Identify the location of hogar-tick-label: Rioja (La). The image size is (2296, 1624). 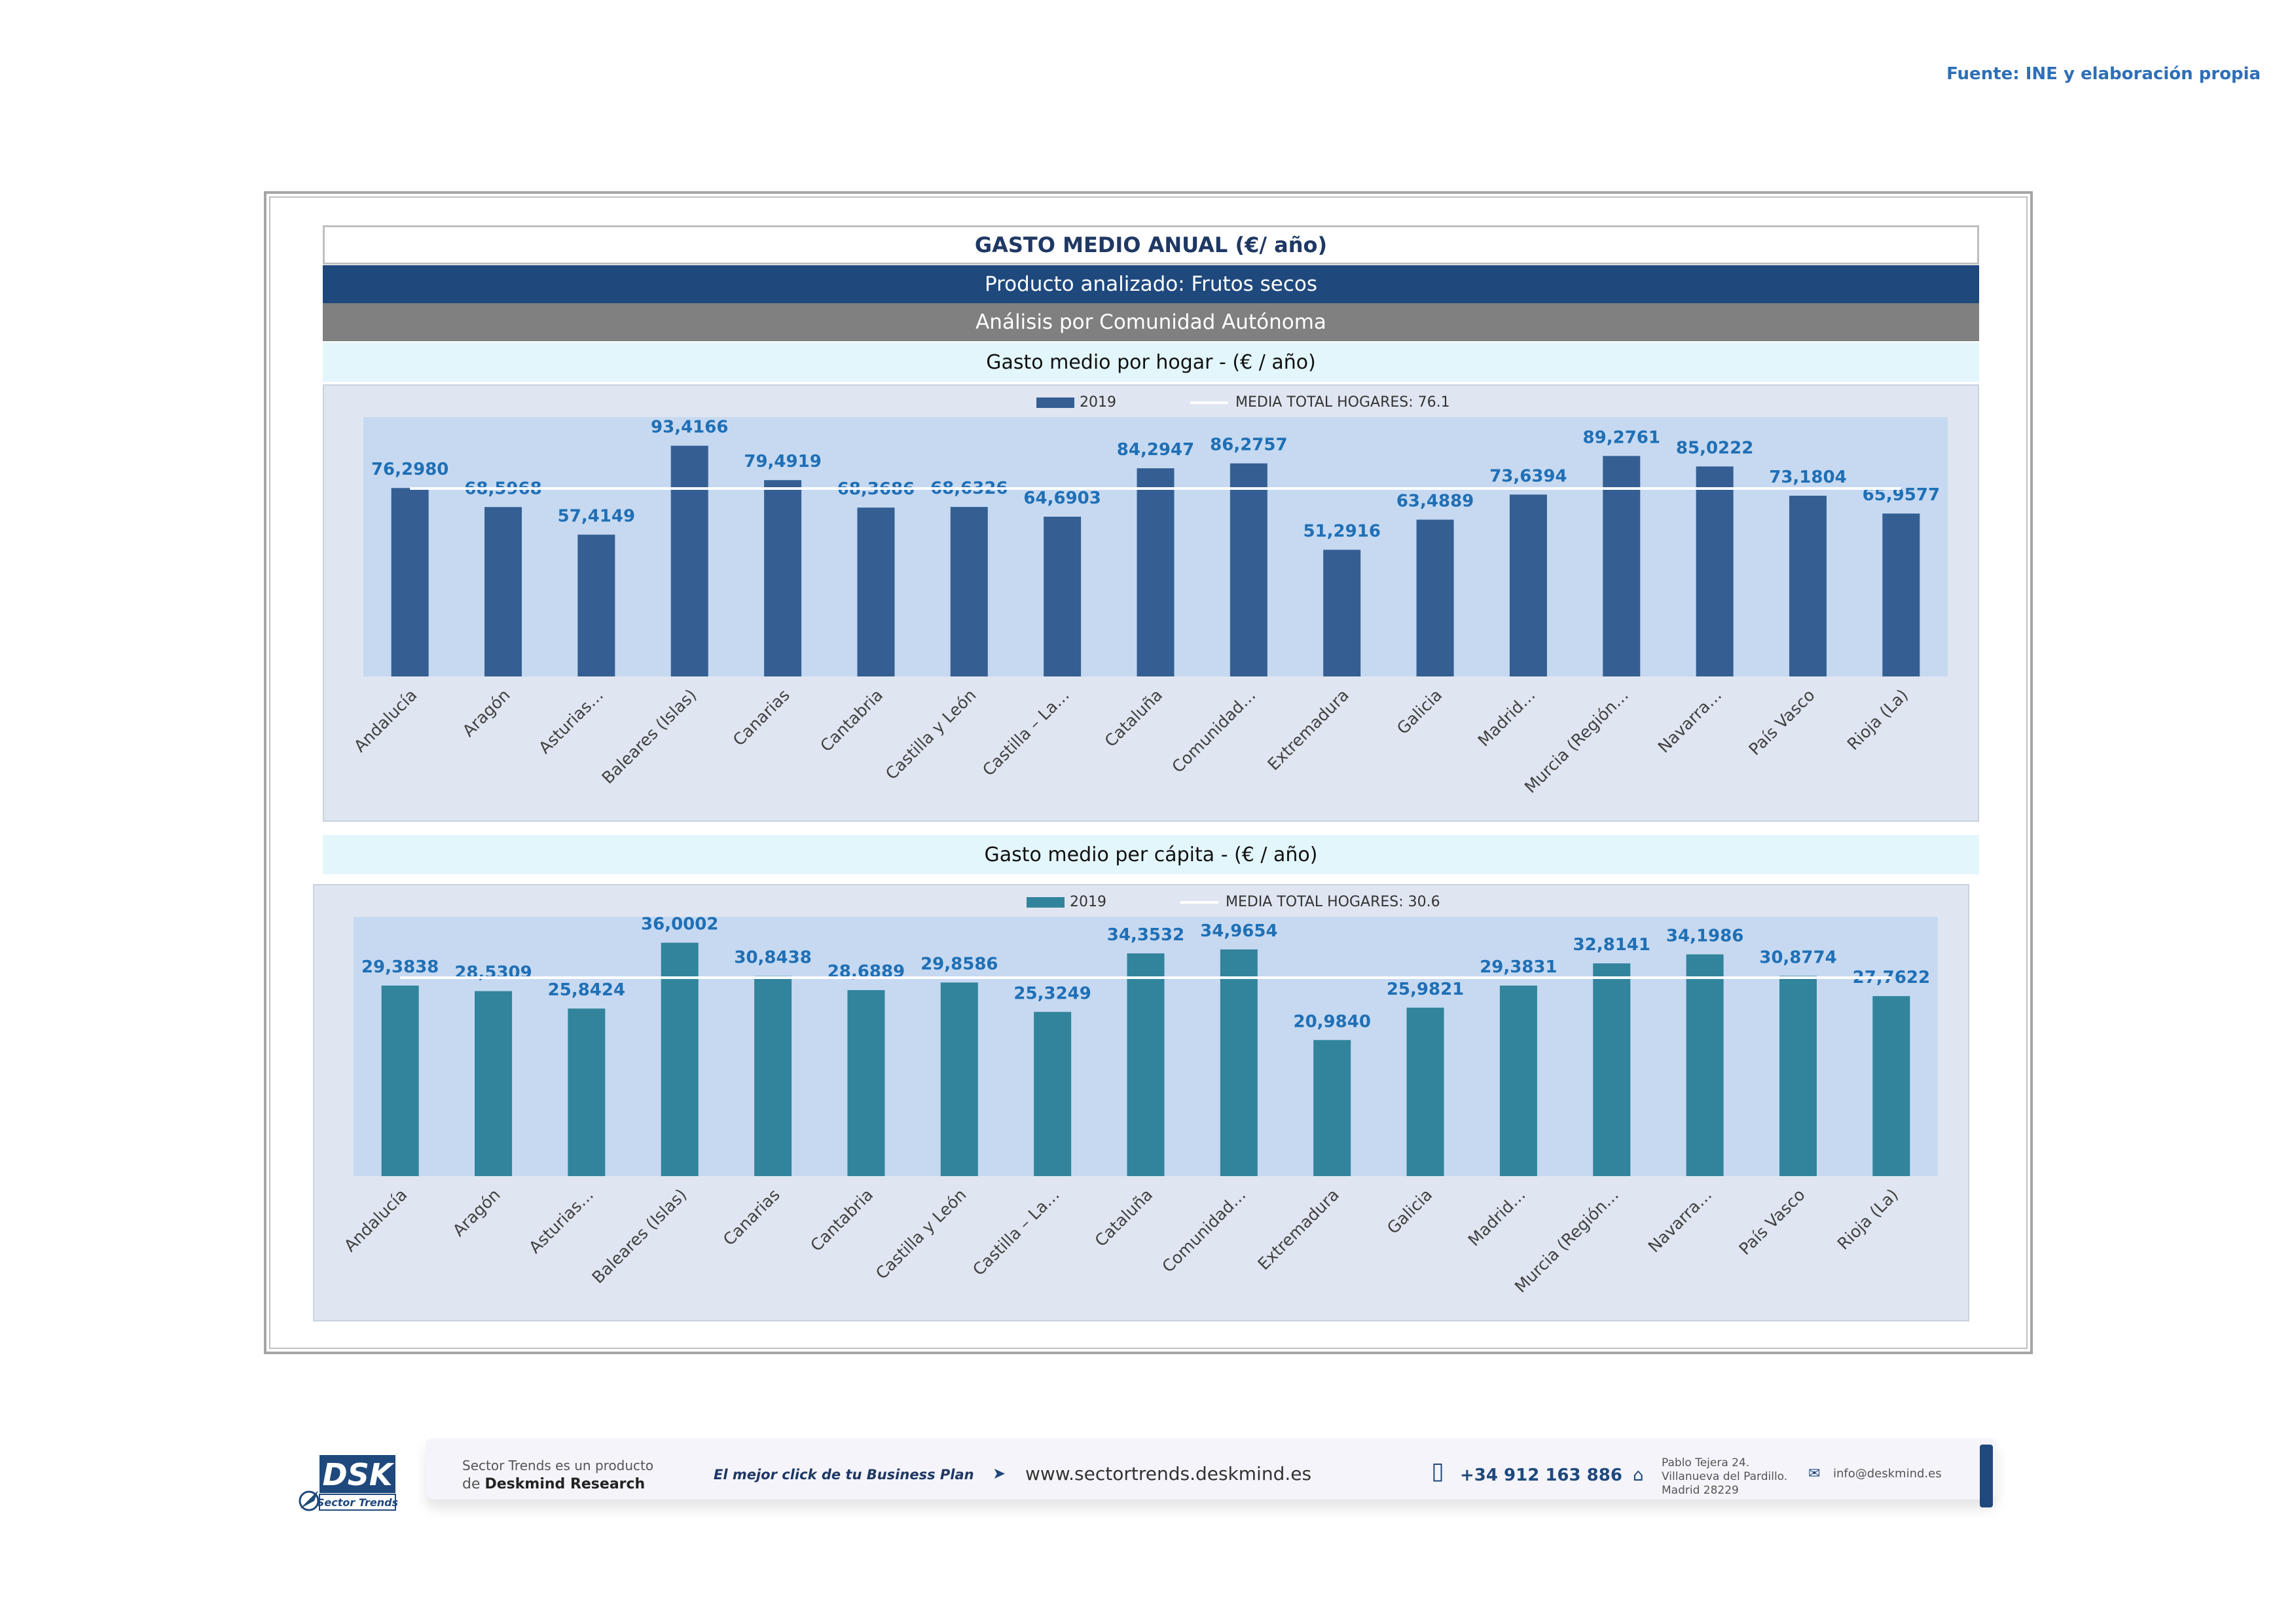
(1878, 720).